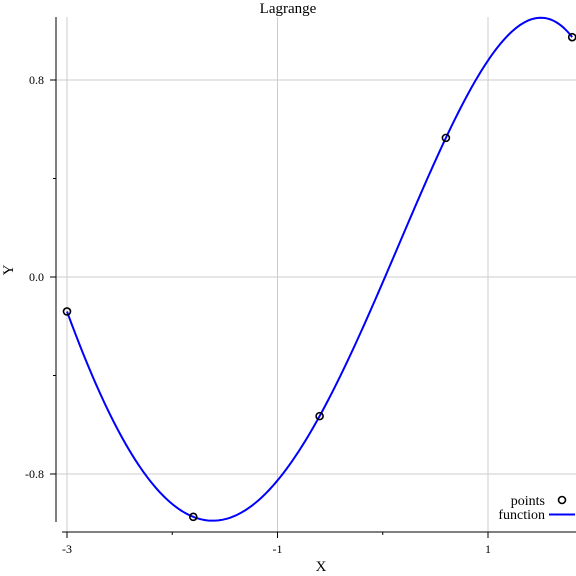 Image resolution: width=576 pixels, height=576 pixels. What do you see at coordinates (288, 9) in the screenshot?
I see `chart-title: Lagrange` at bounding box center [288, 9].